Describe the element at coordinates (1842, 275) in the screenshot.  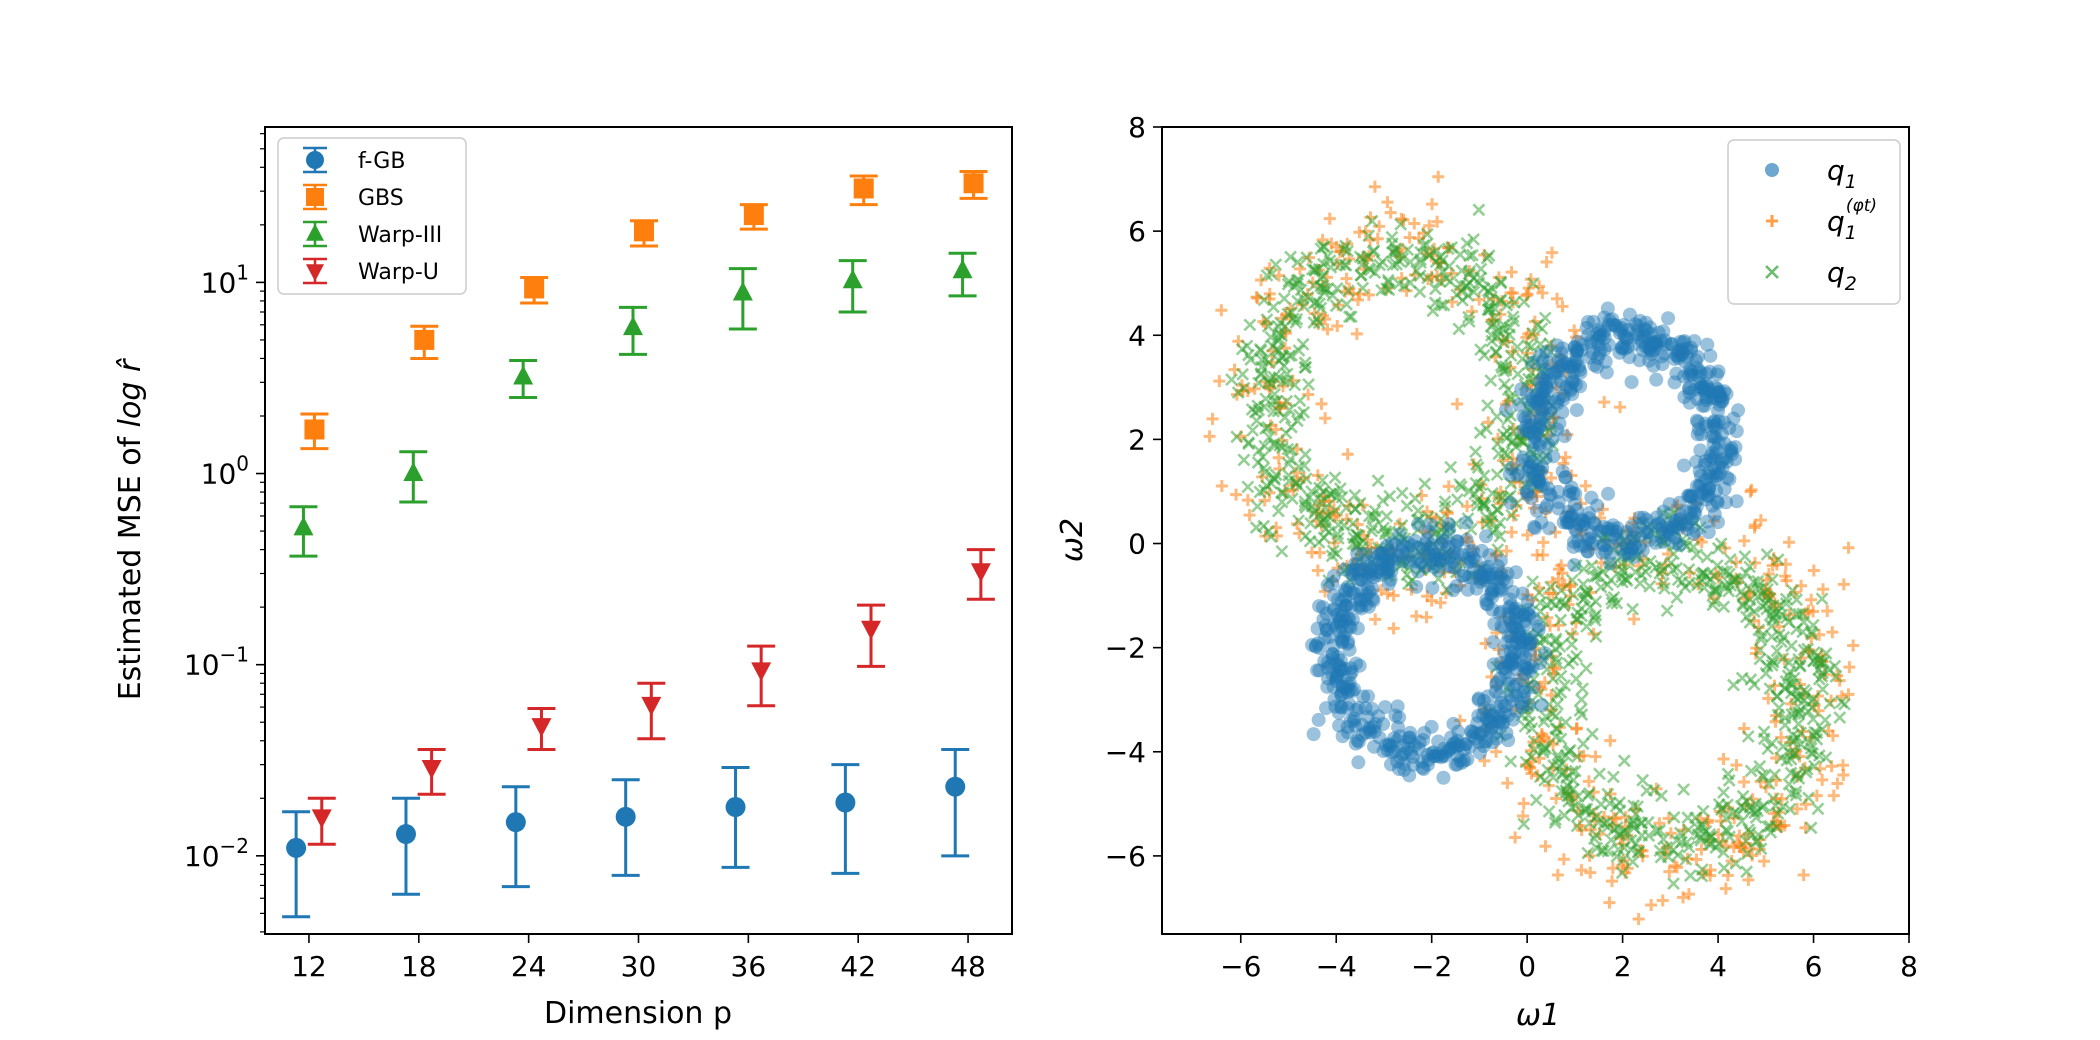
I see `legend-label: q2` at that location.